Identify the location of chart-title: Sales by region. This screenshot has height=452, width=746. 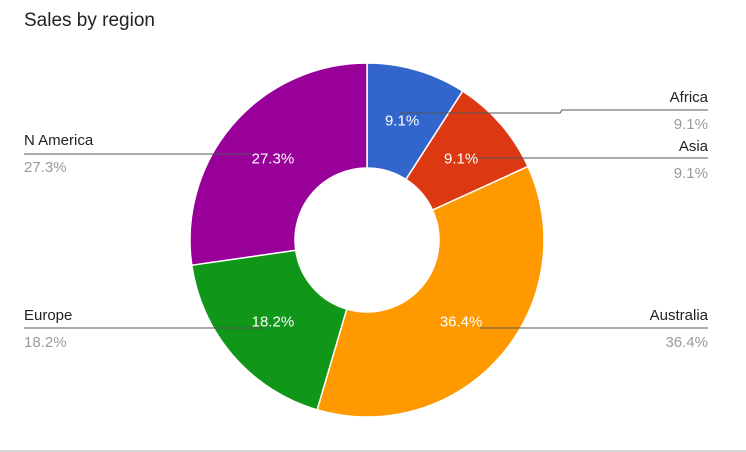
(89, 20).